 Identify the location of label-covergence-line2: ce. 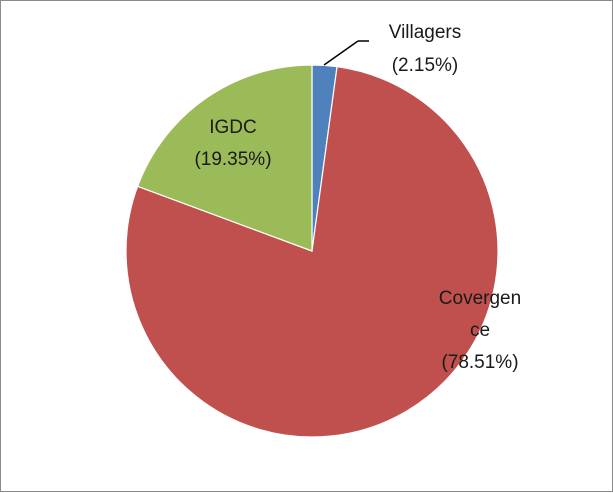
(480, 330).